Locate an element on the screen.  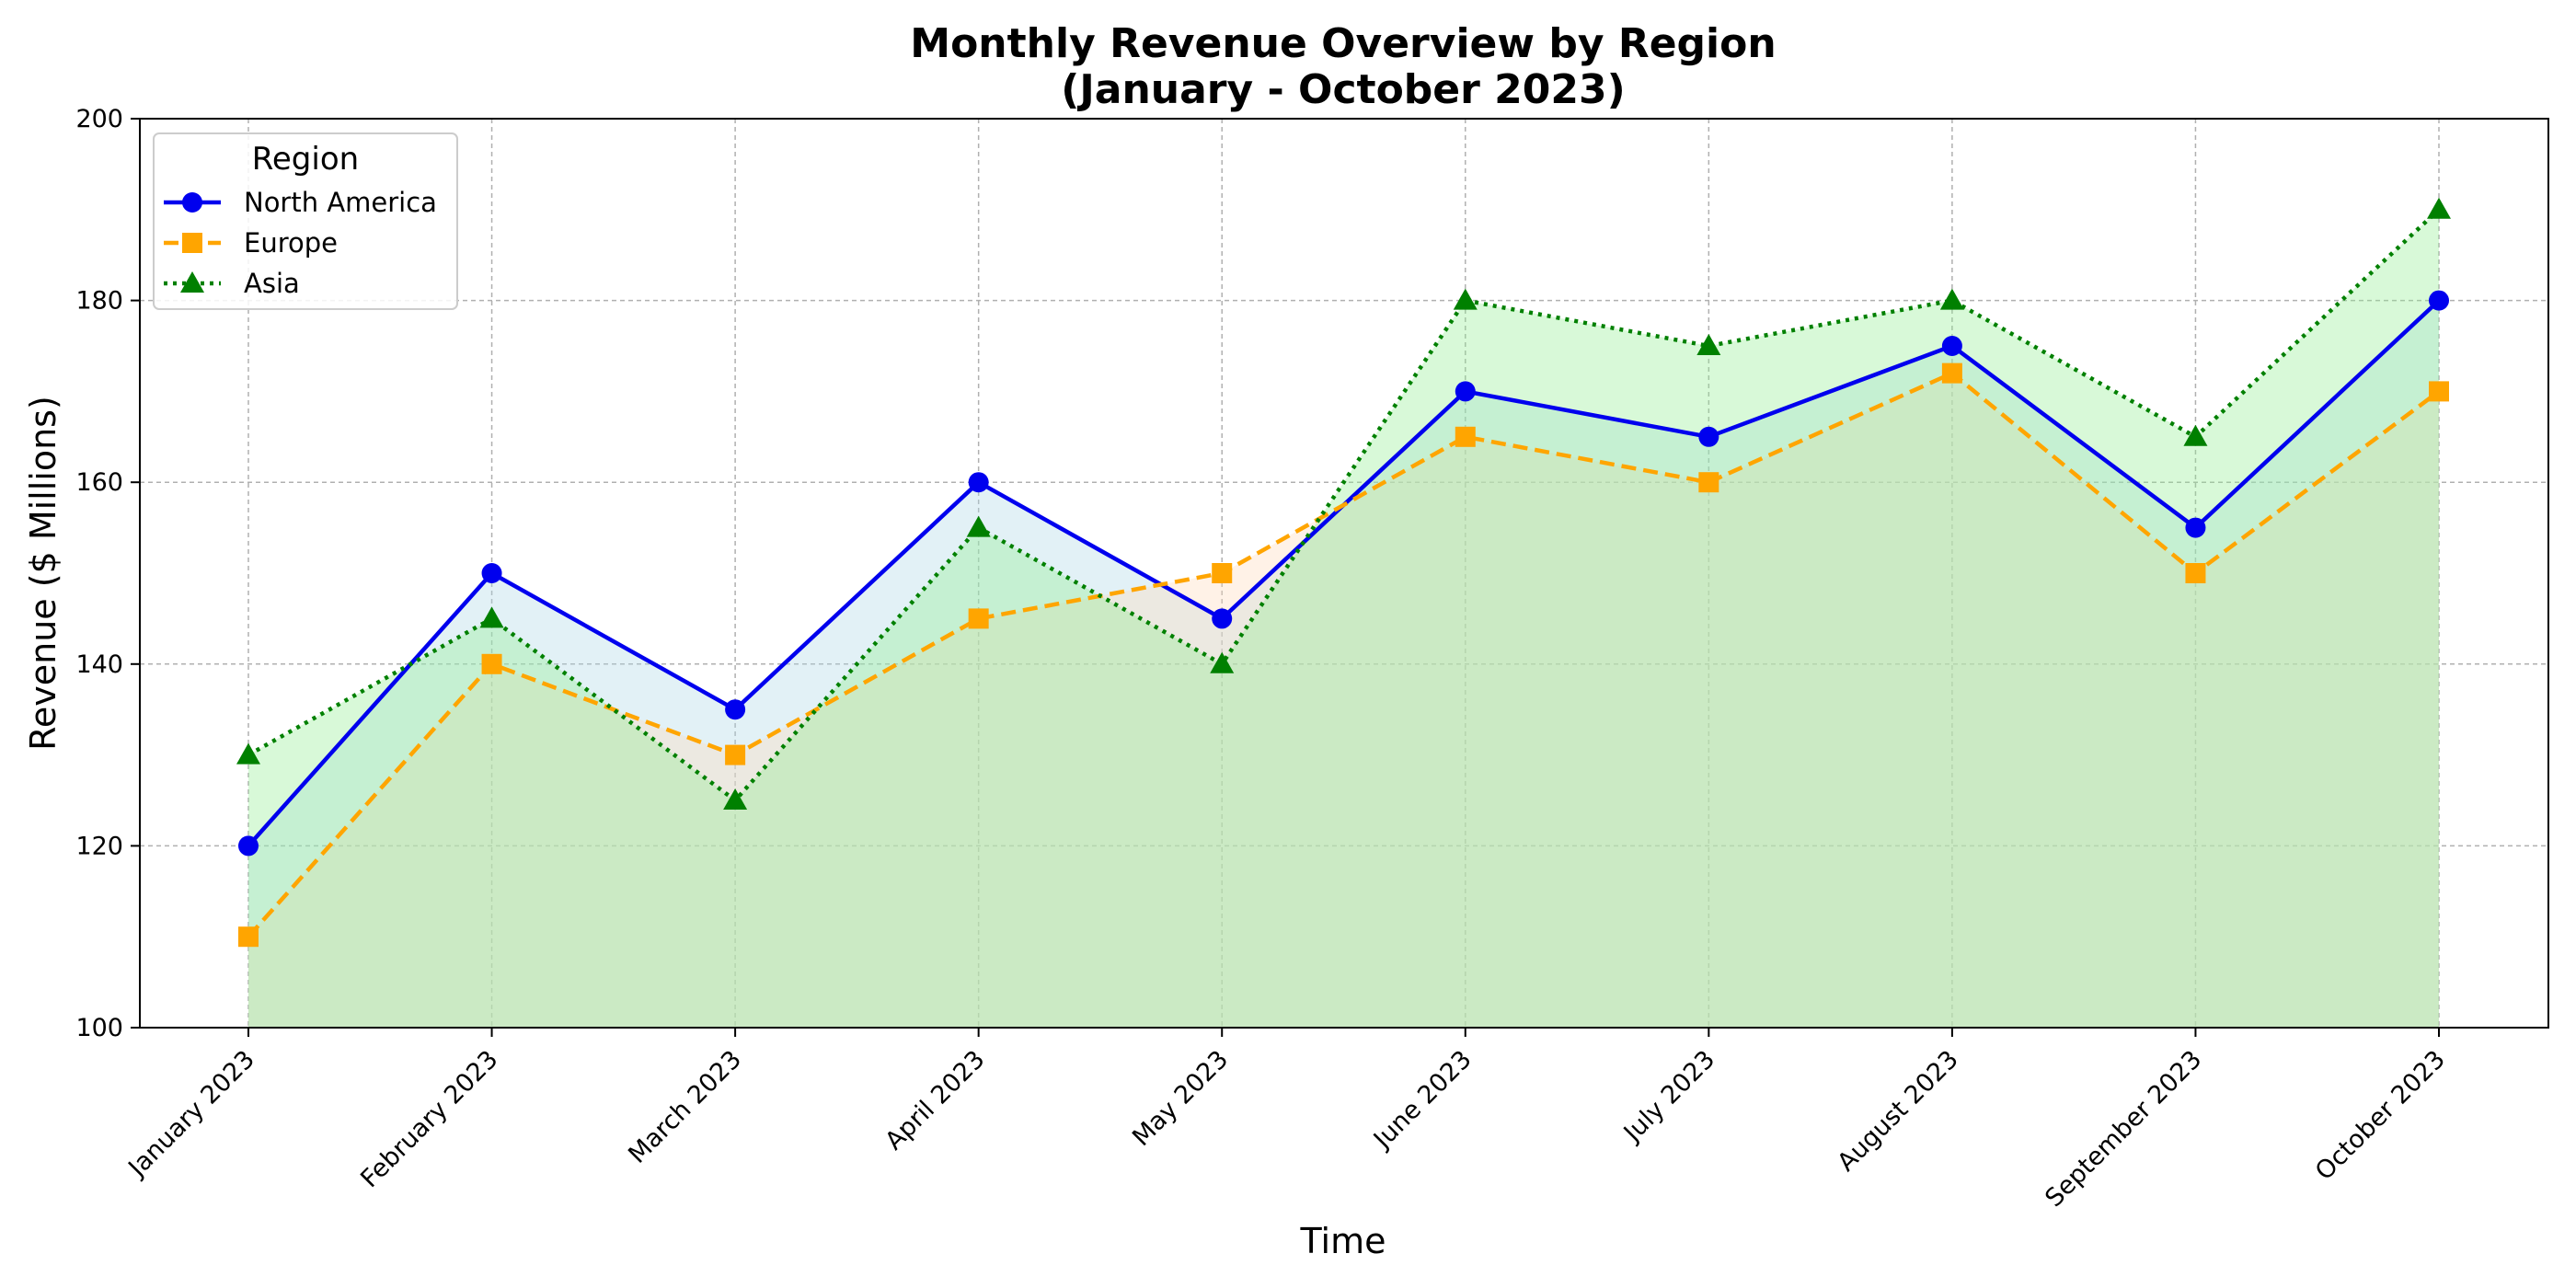
chart-title-line1: Monthly Revenue Overview by Region is located at coordinates (1343, 43).